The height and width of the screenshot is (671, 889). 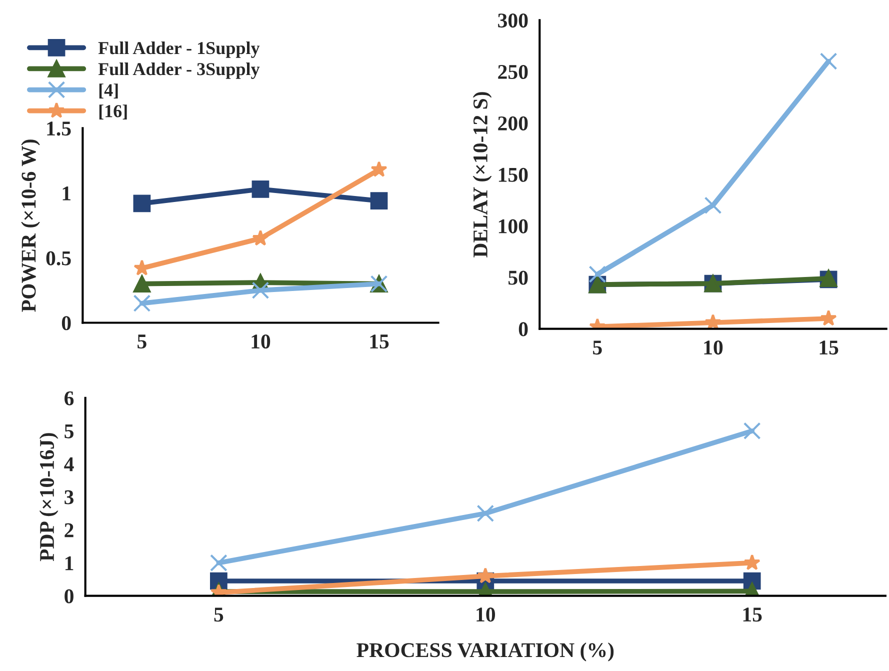 I want to click on y-tick-label: 6, so click(x=69, y=398).